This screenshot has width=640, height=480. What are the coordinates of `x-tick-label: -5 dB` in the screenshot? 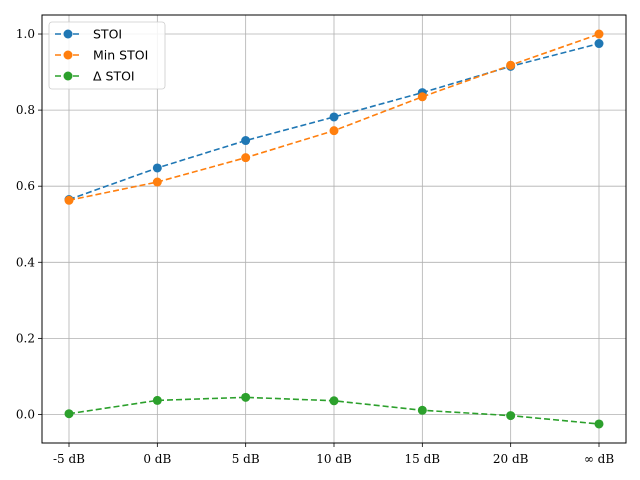 It's located at (69, 459).